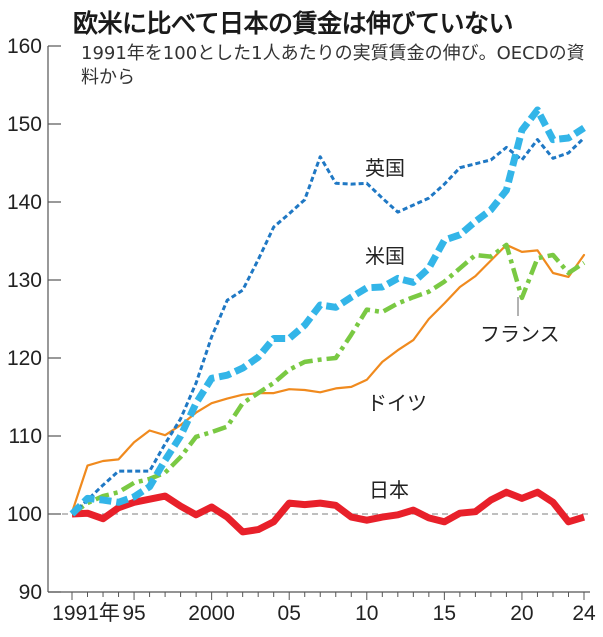 This screenshot has height=637, width=603. What do you see at coordinates (30, 592) in the screenshot?
I see `y-tick-label: 90` at bounding box center [30, 592].